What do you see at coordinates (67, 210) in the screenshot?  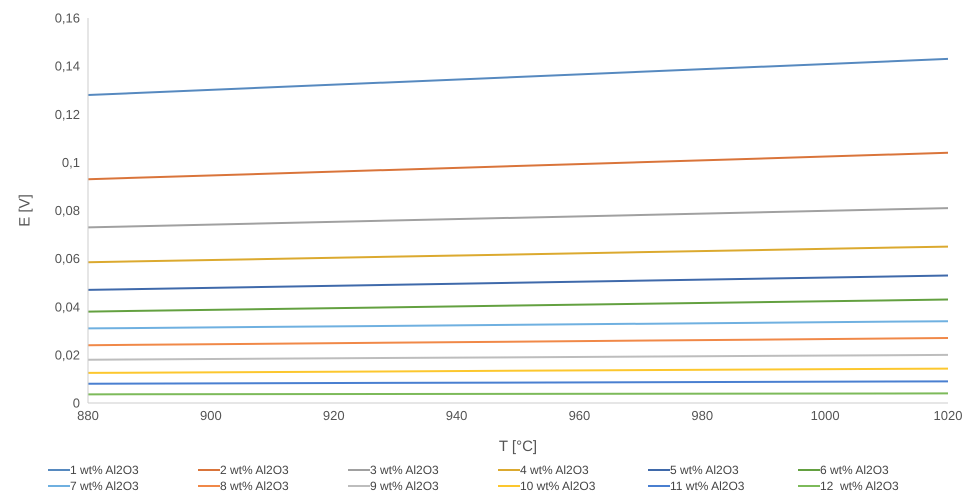 I see `y-tick-label: 0,08` at bounding box center [67, 210].